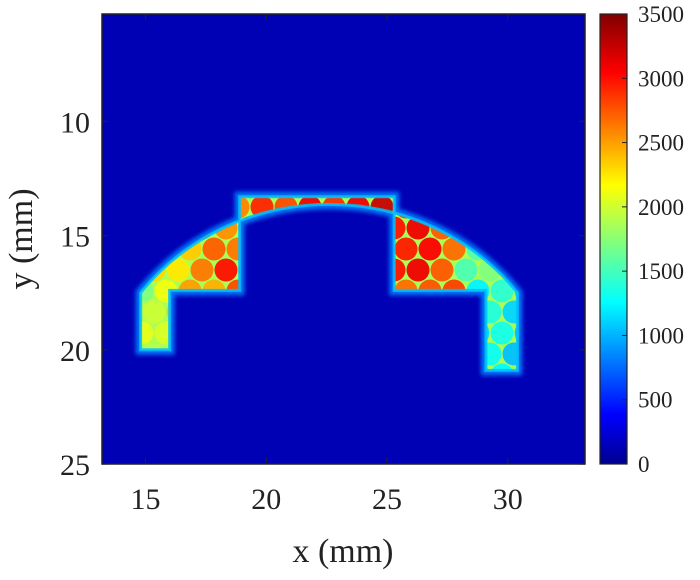 This screenshot has width=700, height=580. I want to click on y-axis-title: y (mm), so click(21, 238).